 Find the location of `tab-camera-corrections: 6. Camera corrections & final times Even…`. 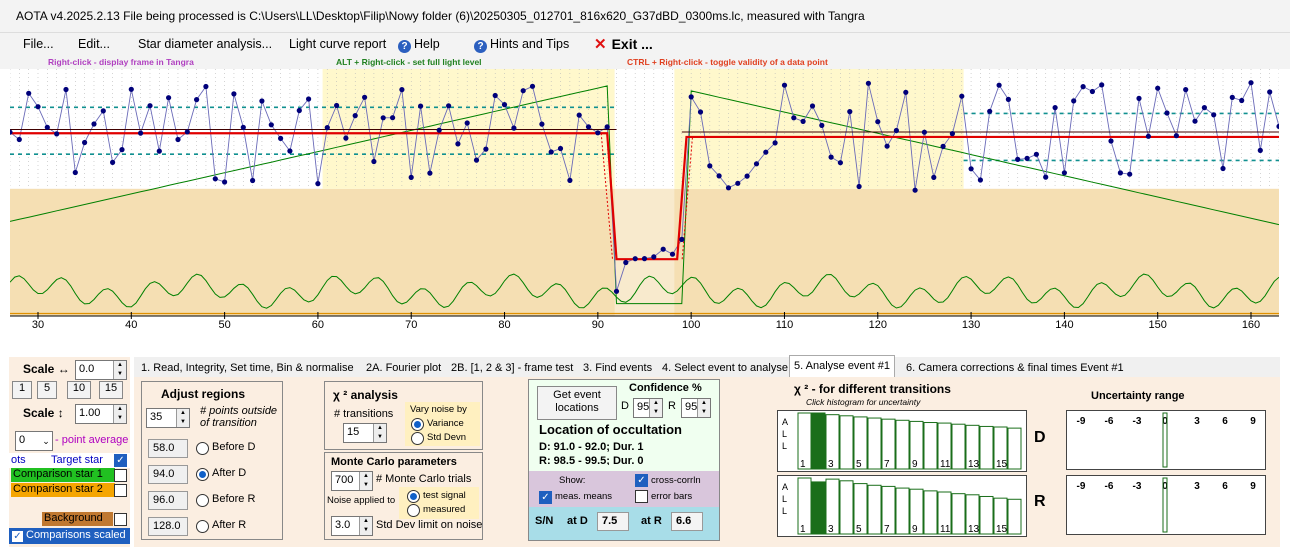

tab-camera-corrections: 6. Camera corrections & final times Even… is located at coordinates (1015, 368).